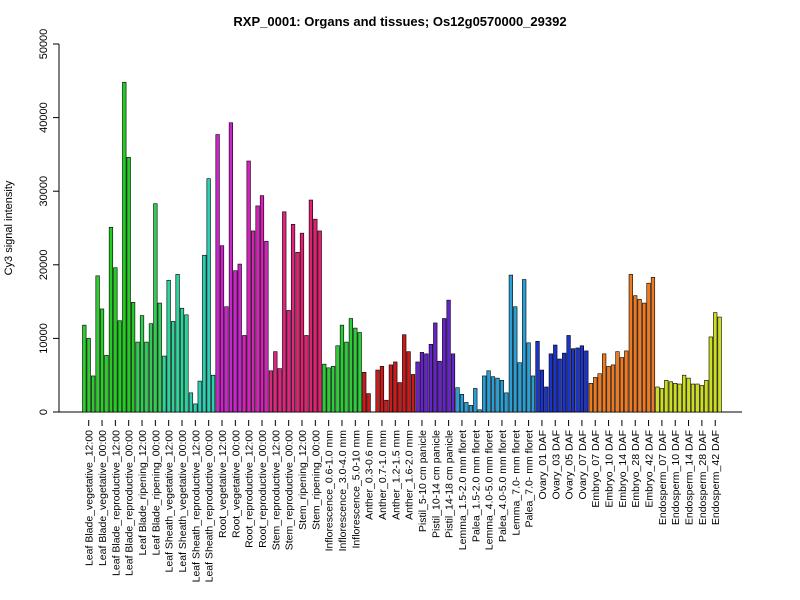 The width and height of the screenshot is (800, 600). I want to click on x-tick-label: Inflorescence_0.6-1.0 mm, so click(330, 491).